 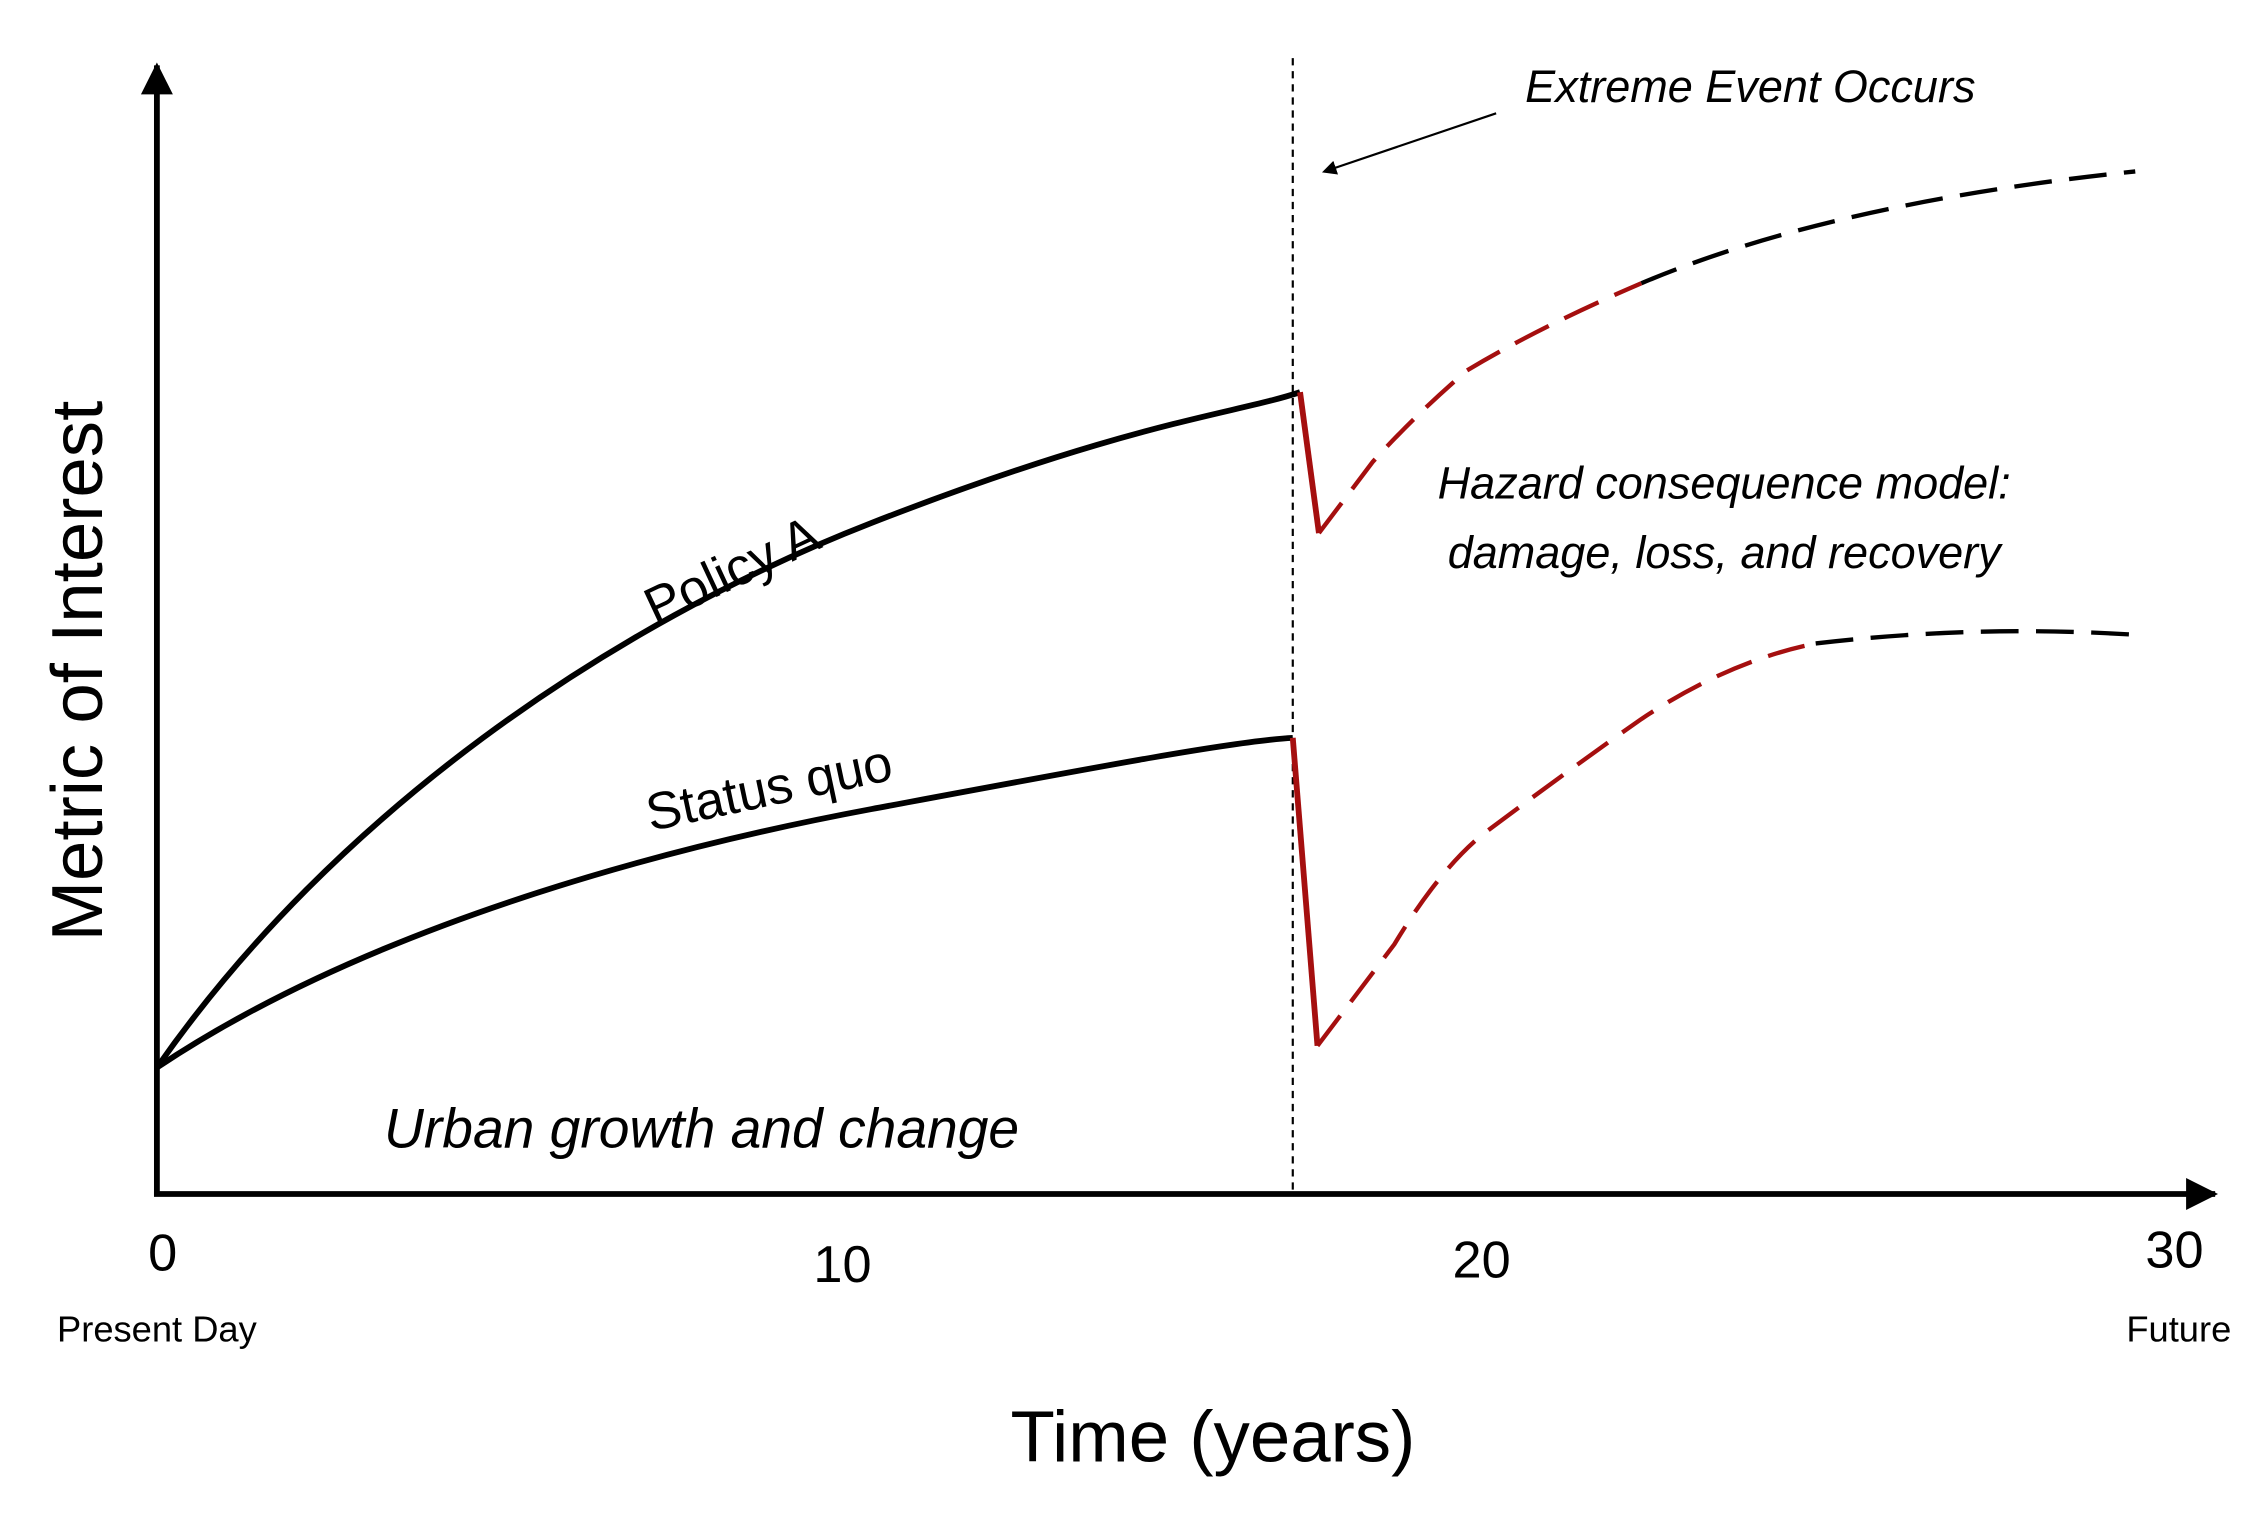 What do you see at coordinates (1409, 143) in the screenshot?
I see `event-arrow` at bounding box center [1409, 143].